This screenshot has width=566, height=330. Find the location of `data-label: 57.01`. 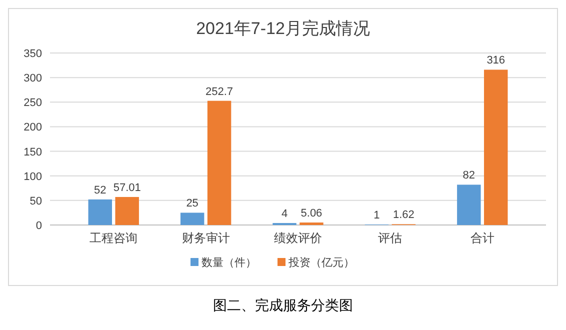

data-label: 57.01 is located at coordinates (127, 188).